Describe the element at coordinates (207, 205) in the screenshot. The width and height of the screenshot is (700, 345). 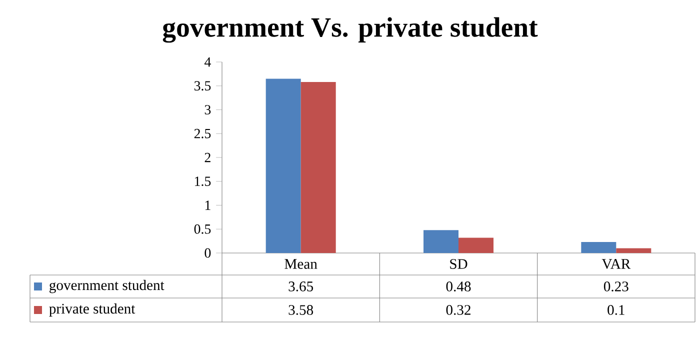
I see `y-tick-label: 1` at that location.